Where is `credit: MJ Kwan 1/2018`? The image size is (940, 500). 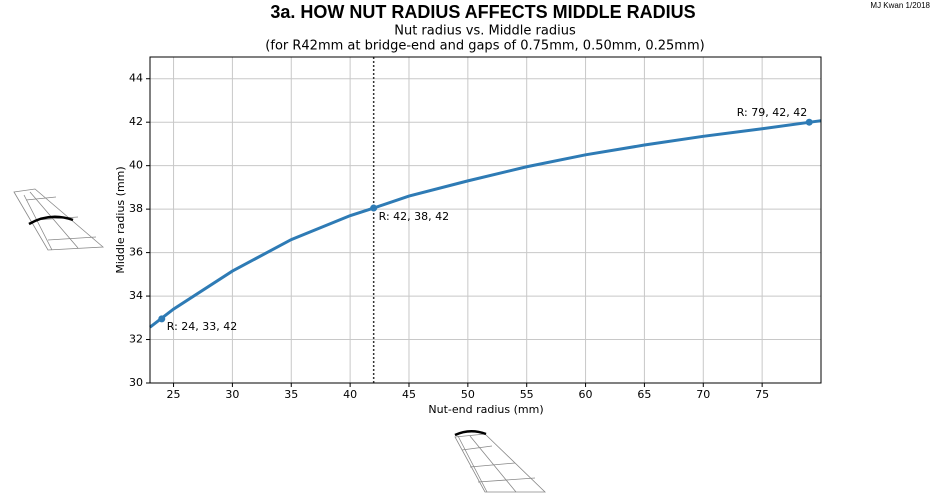
credit: MJ Kwan 1/2018 is located at coordinates (900, 5).